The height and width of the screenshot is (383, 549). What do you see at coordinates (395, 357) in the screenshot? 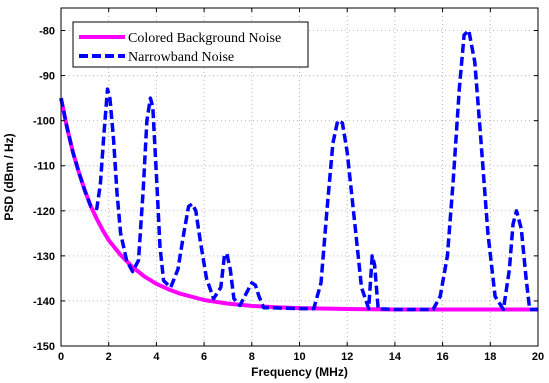
I see `x-tick-label: 14` at bounding box center [395, 357].